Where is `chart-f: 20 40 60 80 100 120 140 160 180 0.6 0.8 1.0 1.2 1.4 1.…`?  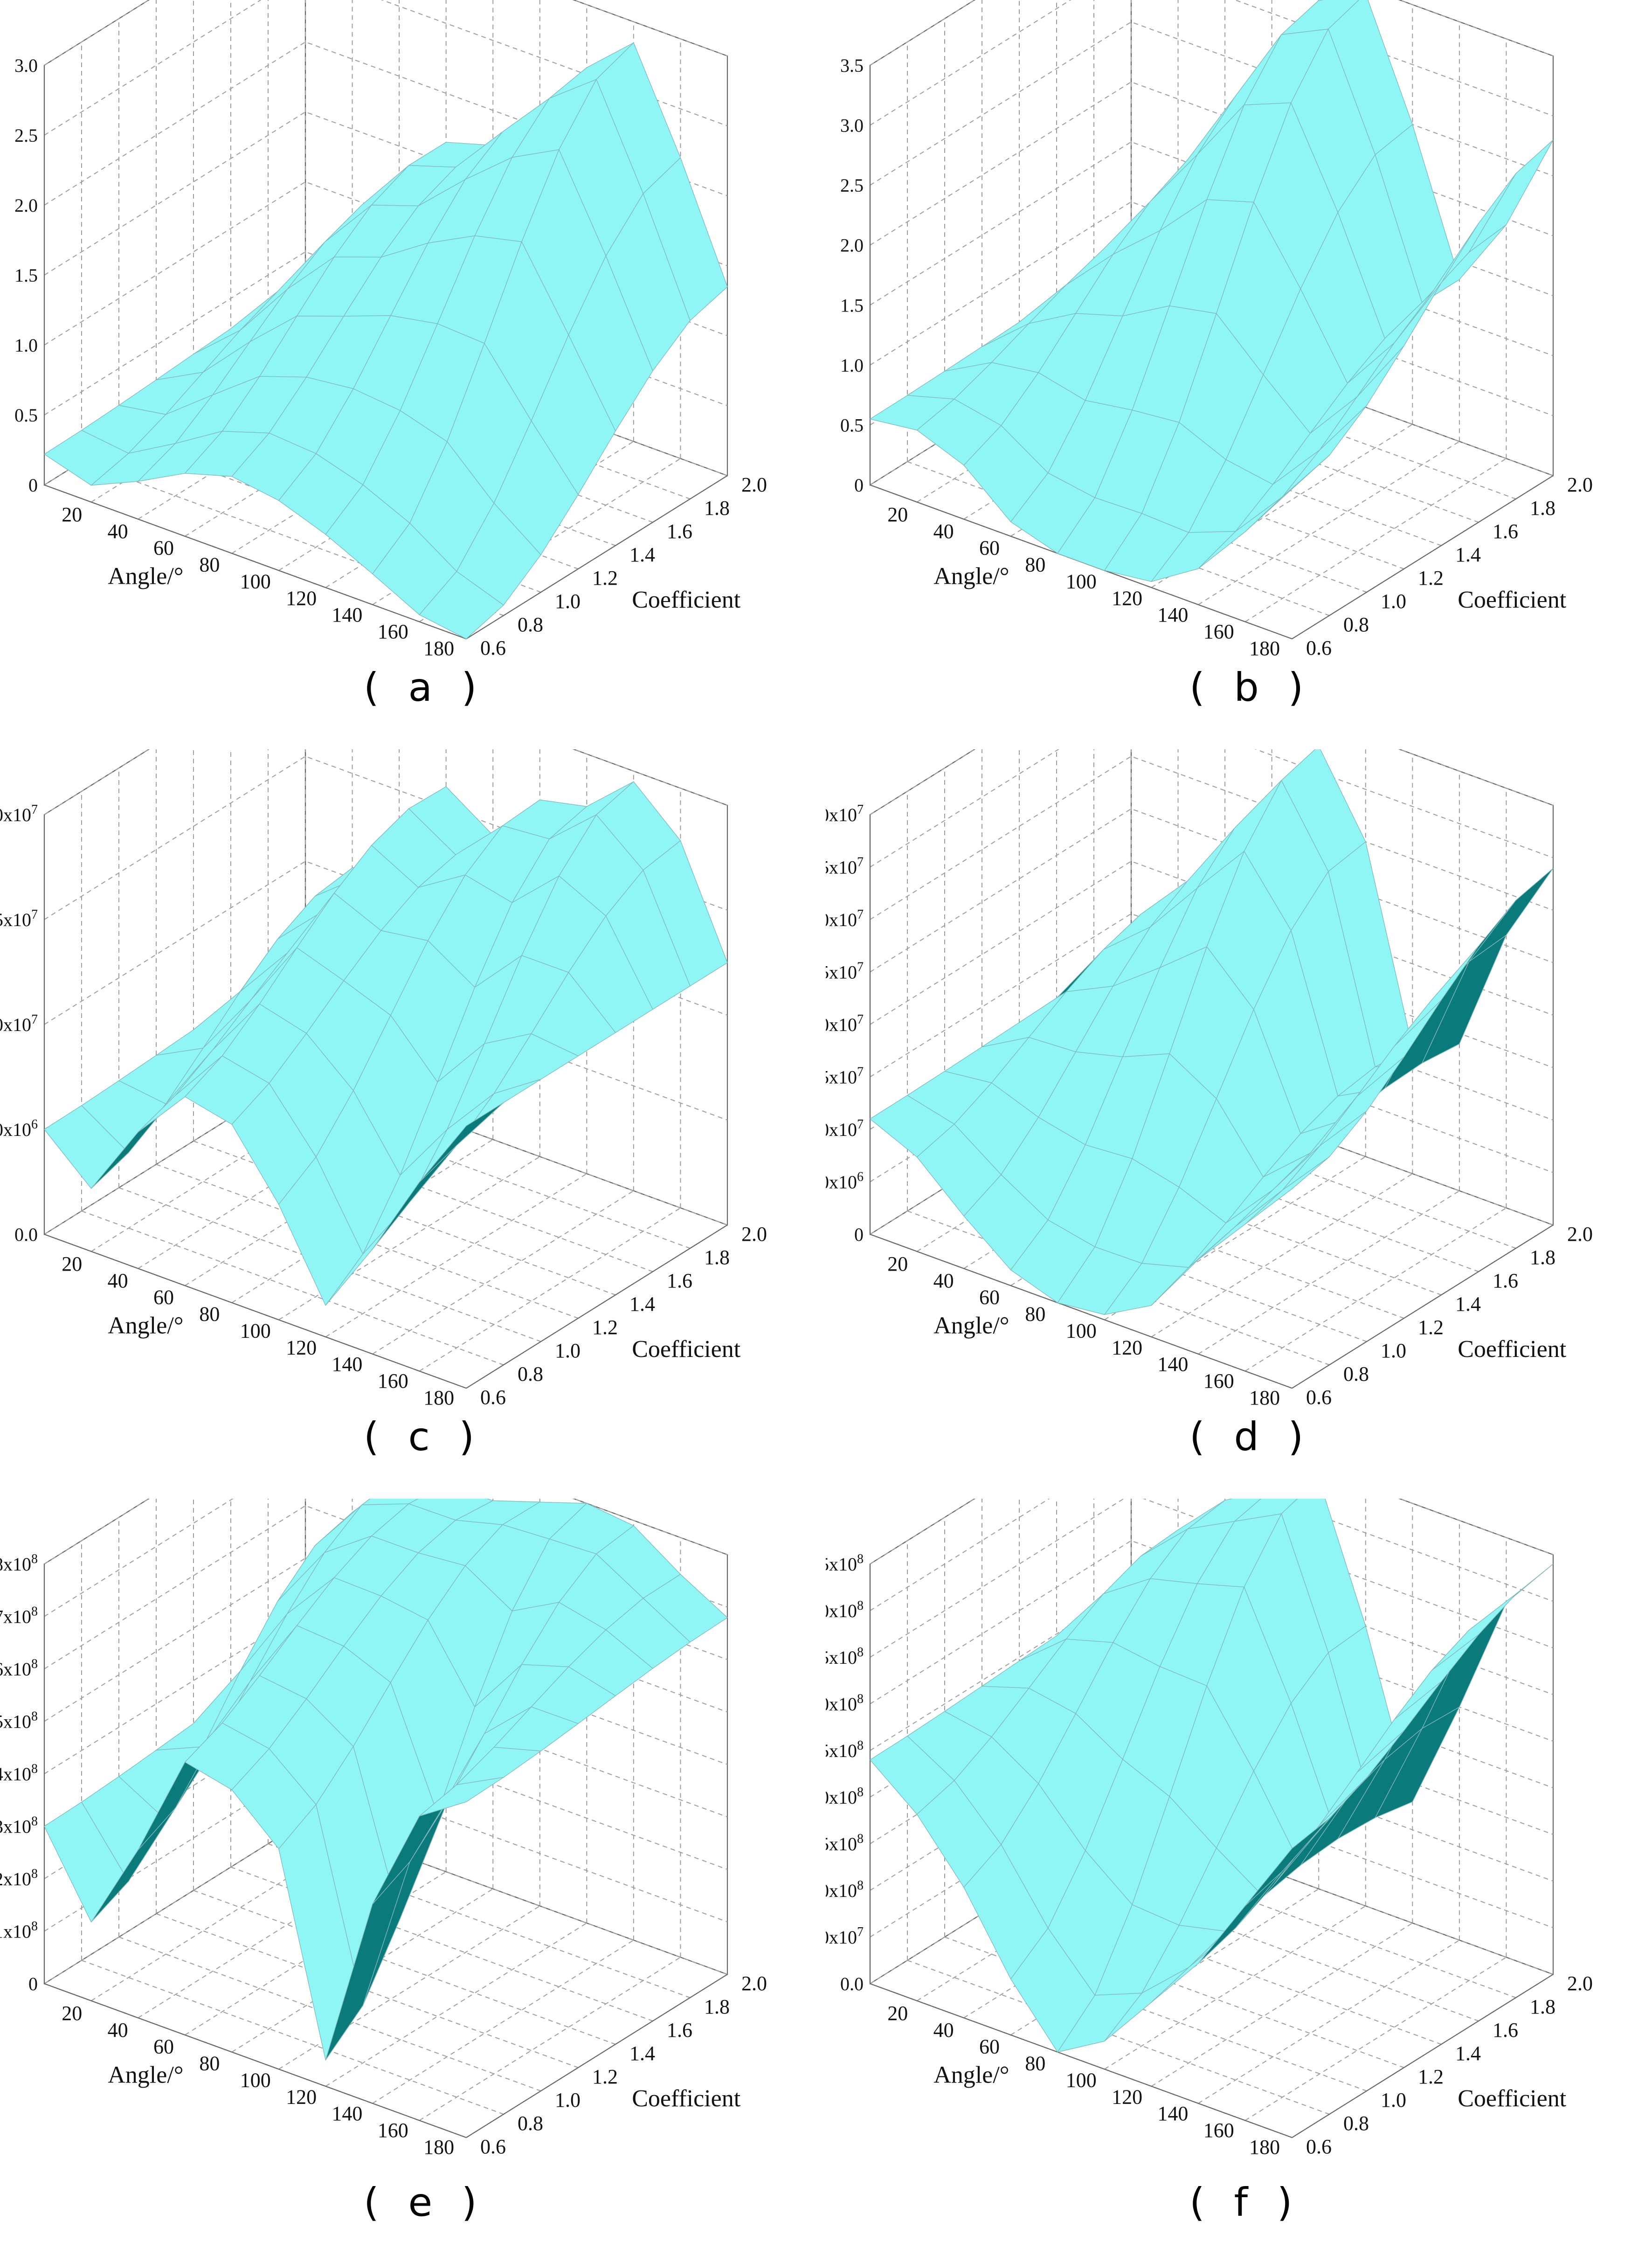
chart-f: 20 40 60 80 100 120 140 160 180 0.6 0.8 1.0 1.2 1.4 1.… is located at coordinates (1209, 1829).